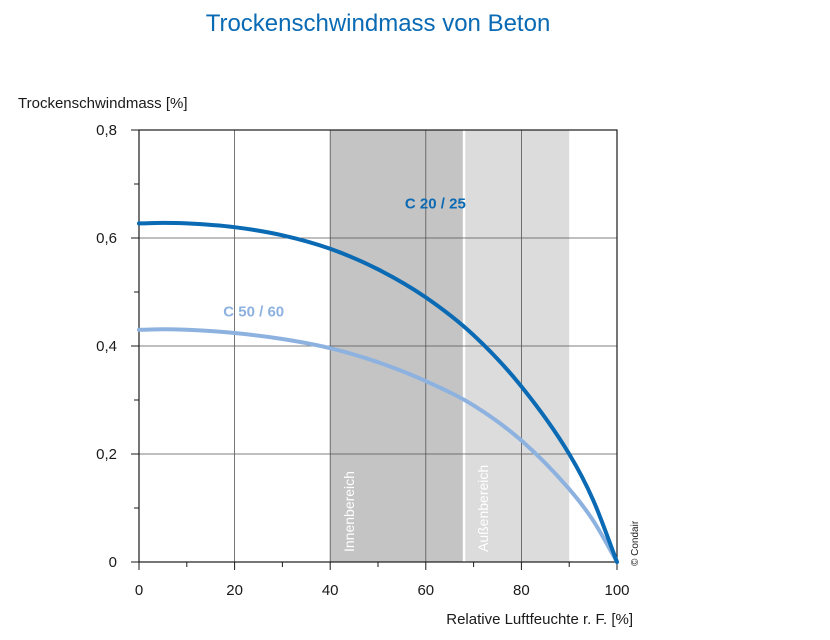 Image resolution: width=830 pixels, height=640 pixels. Describe the element at coordinates (425, 590) in the screenshot. I see `x-tick-label-3: 60` at that location.